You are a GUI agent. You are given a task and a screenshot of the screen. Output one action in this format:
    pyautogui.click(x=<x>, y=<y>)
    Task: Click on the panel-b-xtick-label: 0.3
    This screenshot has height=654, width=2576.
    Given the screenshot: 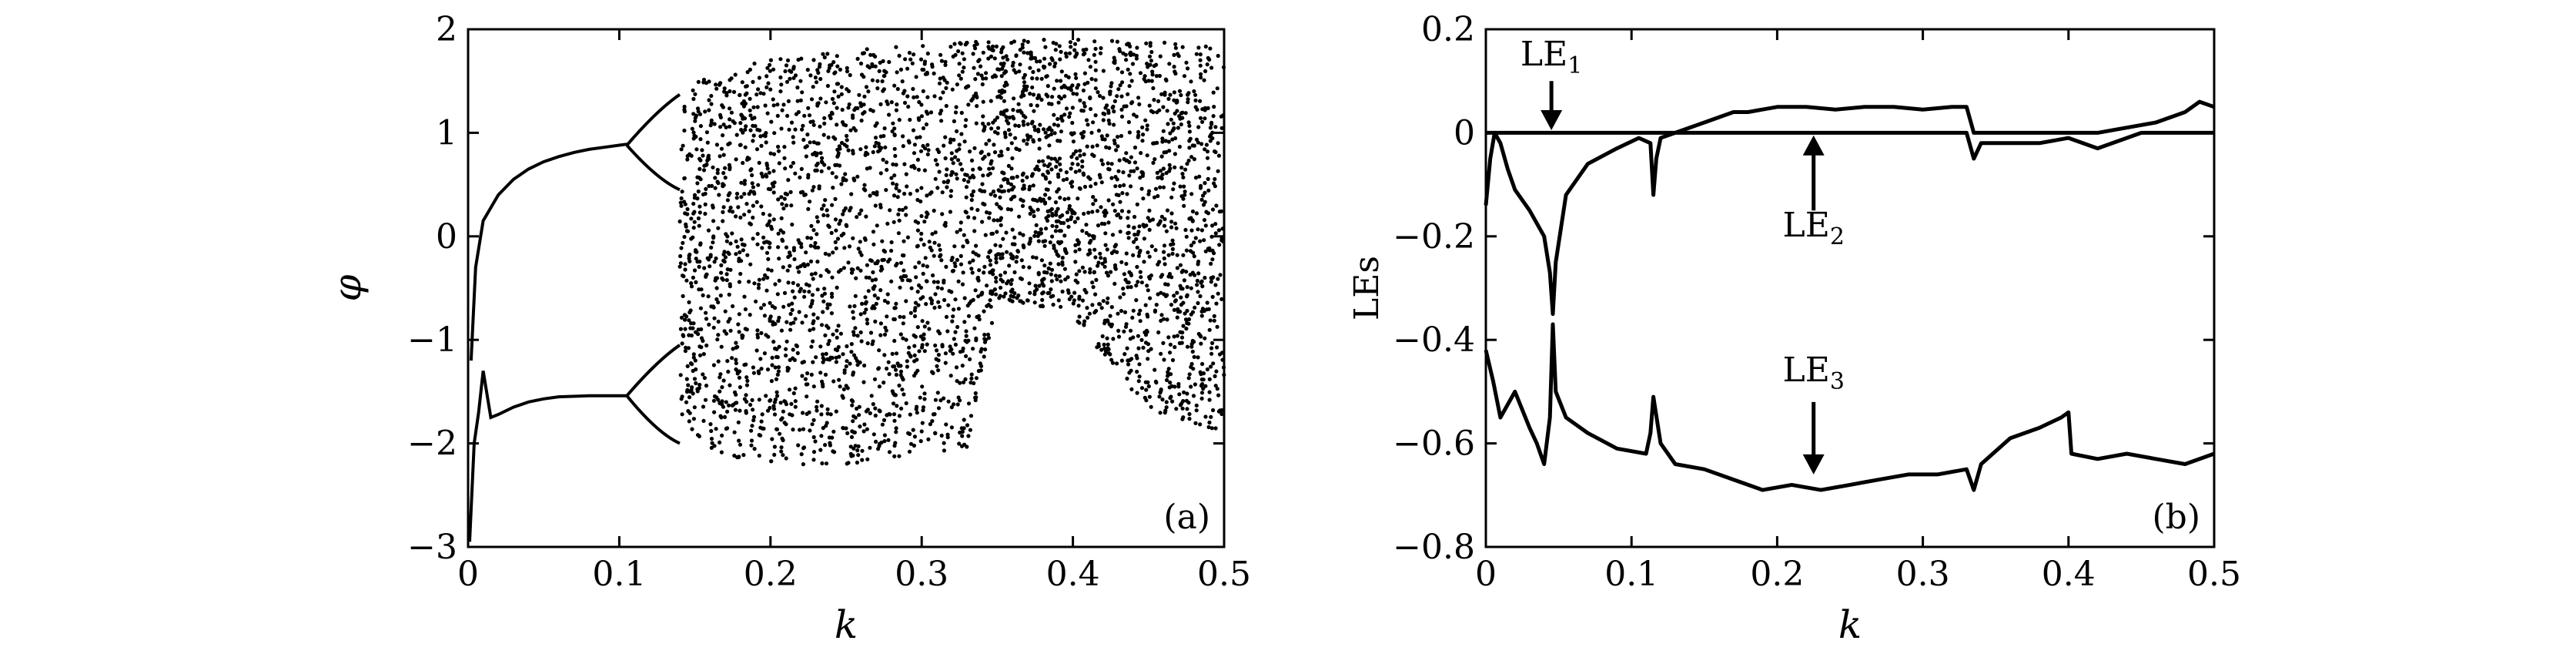 What is the action you would take?
    pyautogui.click(x=1923, y=574)
    